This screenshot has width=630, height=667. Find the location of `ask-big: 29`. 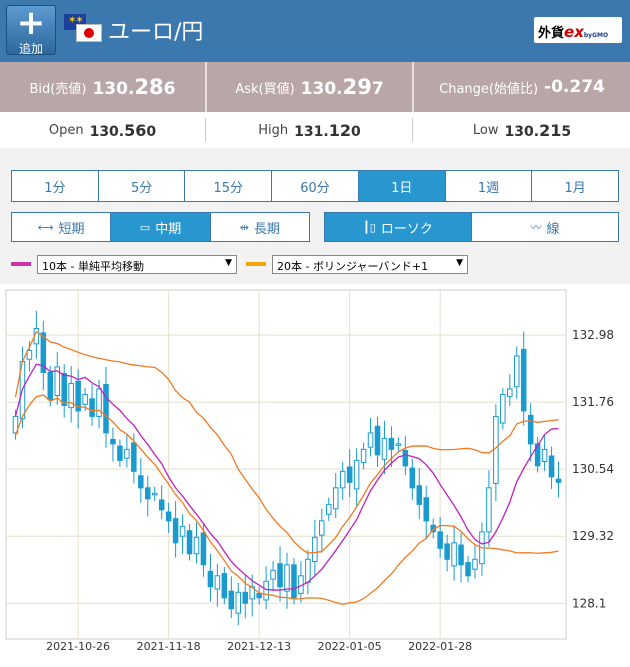

ask-big: 29 is located at coordinates (357, 87).